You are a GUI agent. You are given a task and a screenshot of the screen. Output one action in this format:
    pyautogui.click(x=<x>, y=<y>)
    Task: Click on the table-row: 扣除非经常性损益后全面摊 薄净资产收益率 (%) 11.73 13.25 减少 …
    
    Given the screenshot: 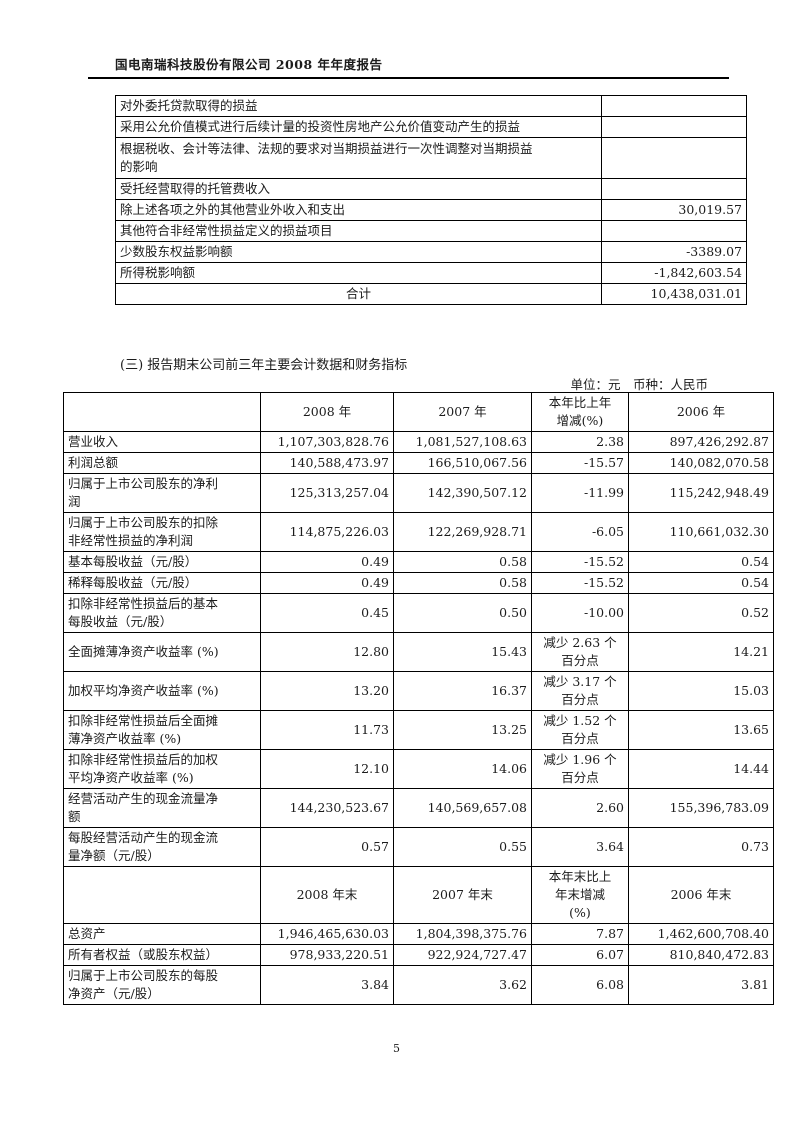 What is the action you would take?
    pyautogui.click(x=418, y=730)
    